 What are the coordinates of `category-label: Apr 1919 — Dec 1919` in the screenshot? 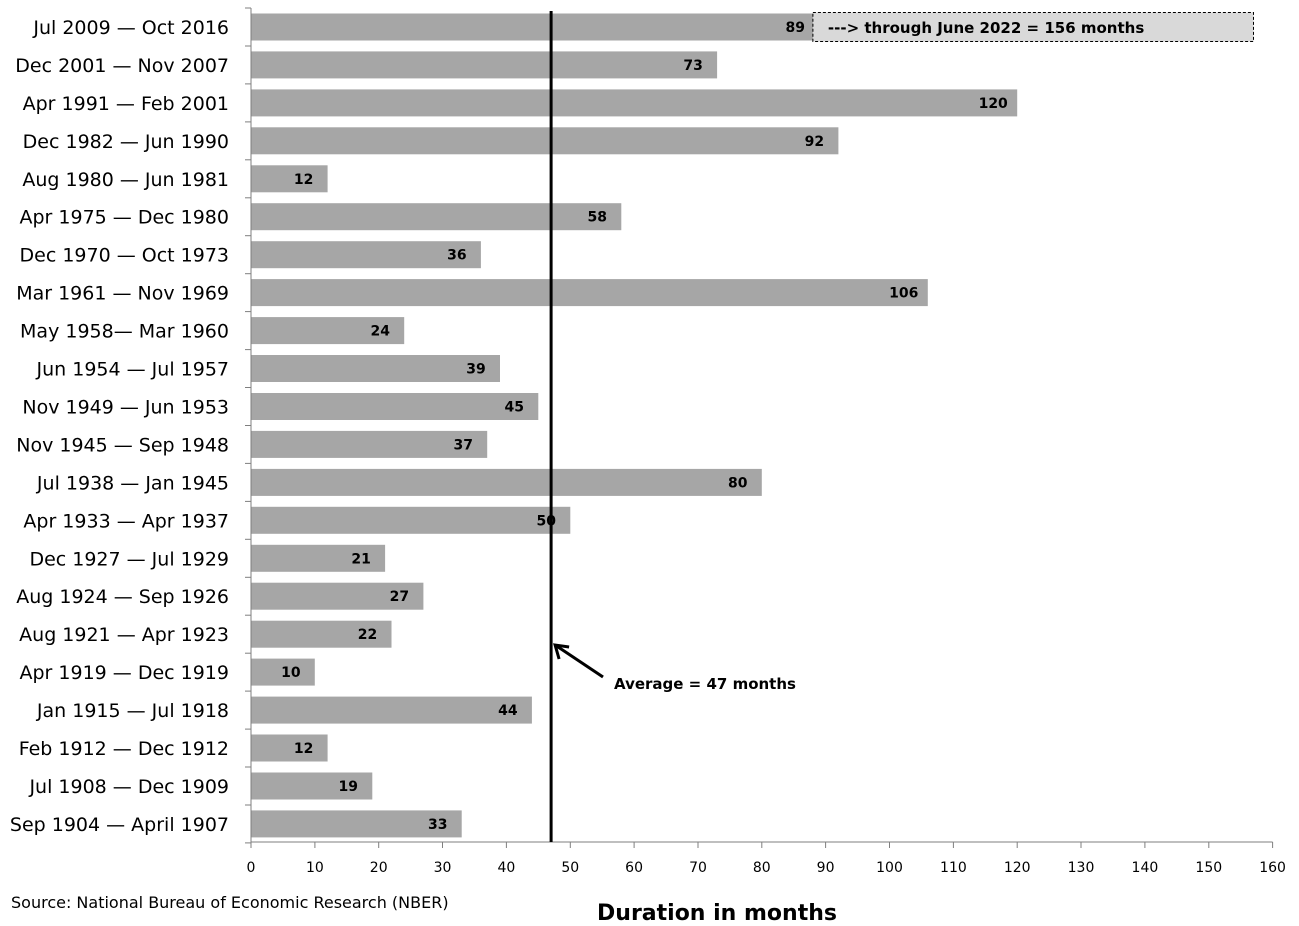 It's located at (124, 673).